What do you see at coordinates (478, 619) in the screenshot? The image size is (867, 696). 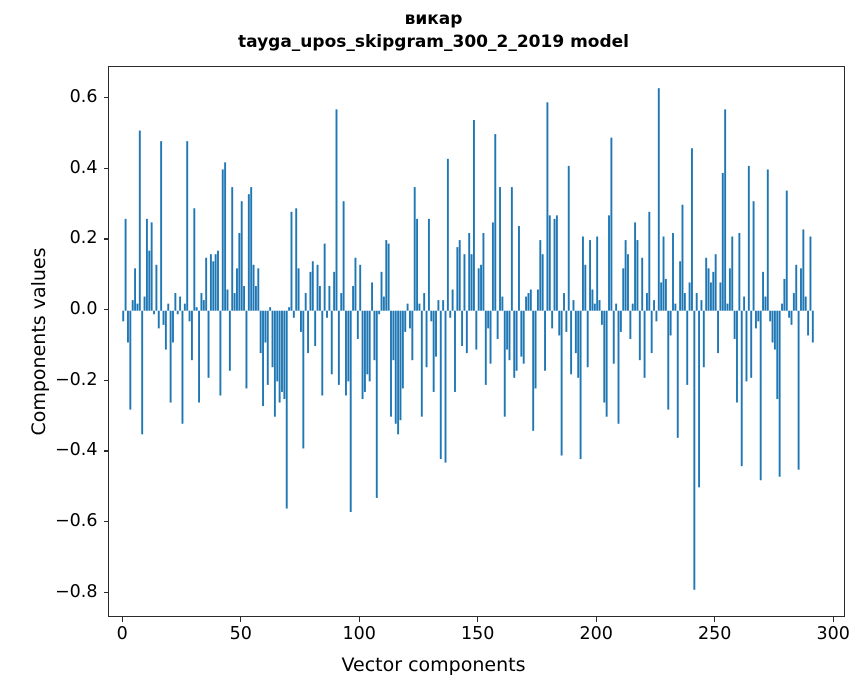 I see `x-tick-mark` at bounding box center [478, 619].